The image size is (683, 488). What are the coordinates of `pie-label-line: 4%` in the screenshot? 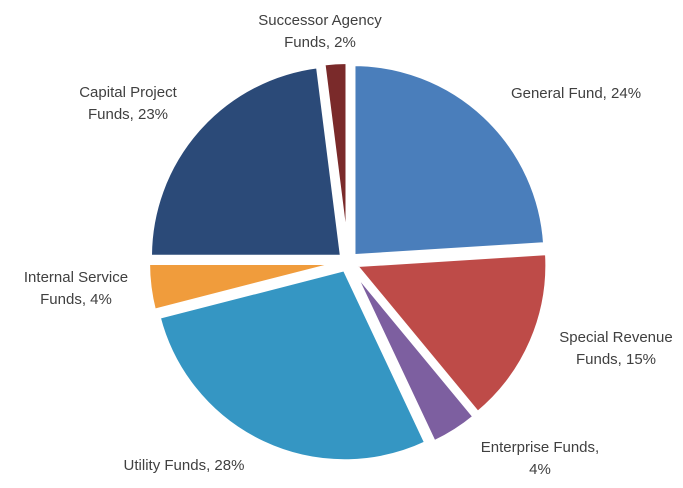 It's located at (540, 469).